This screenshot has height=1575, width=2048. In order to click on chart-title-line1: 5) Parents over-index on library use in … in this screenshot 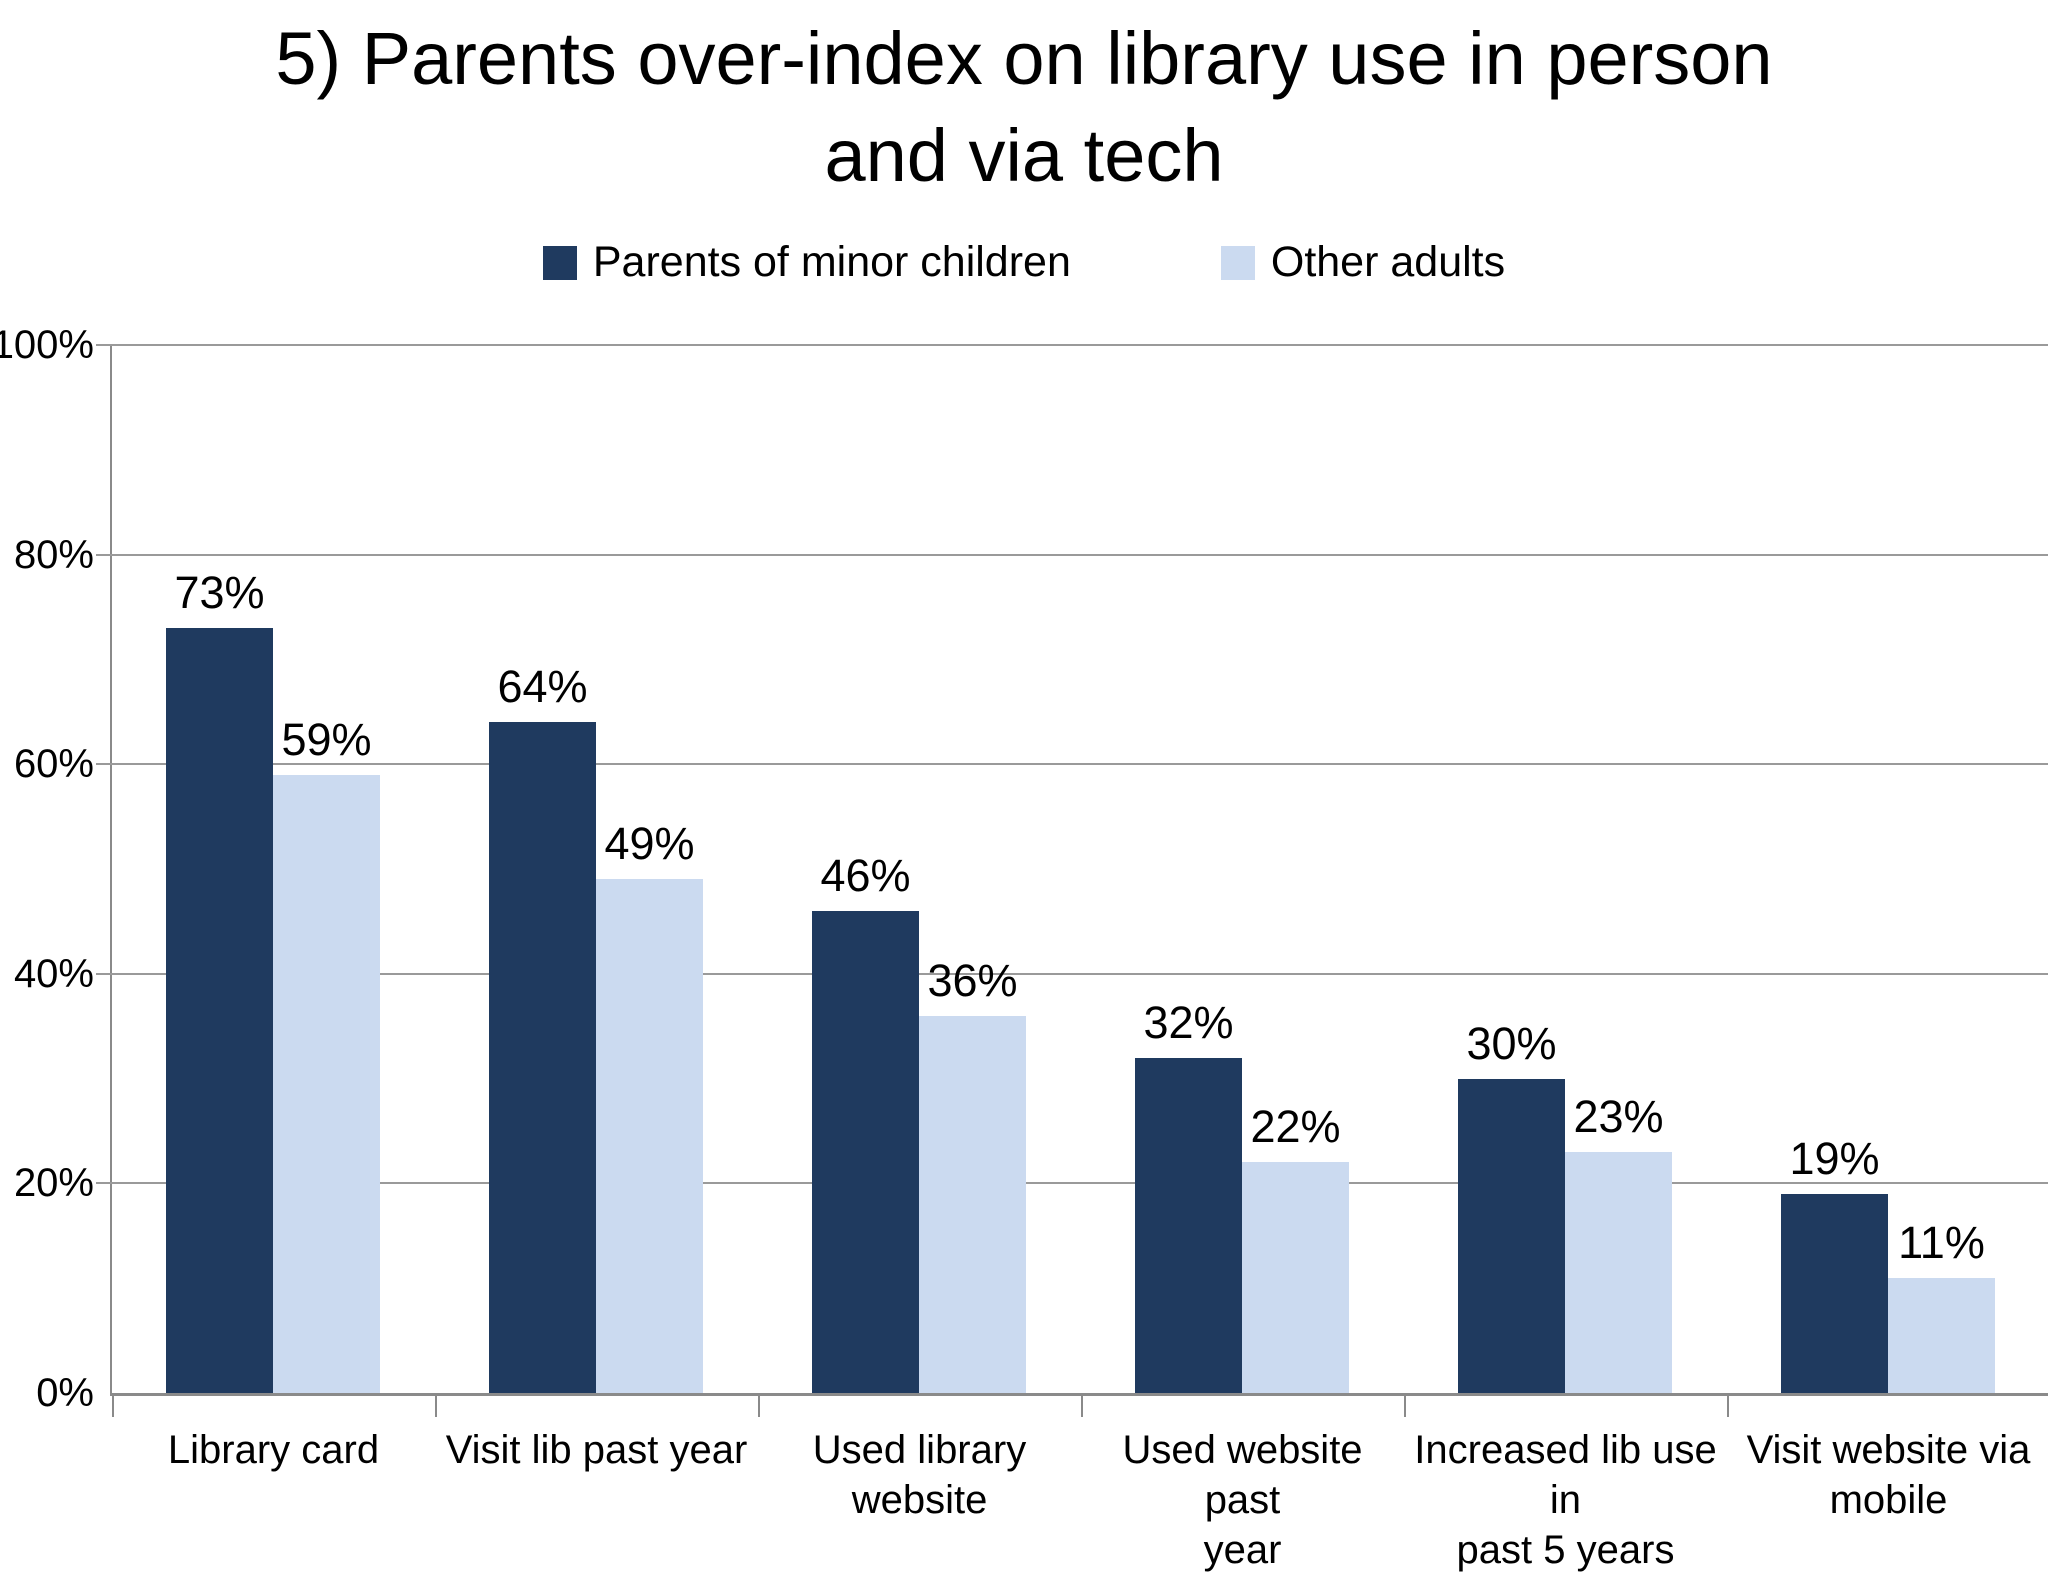, I will do `click(1024, 58)`.